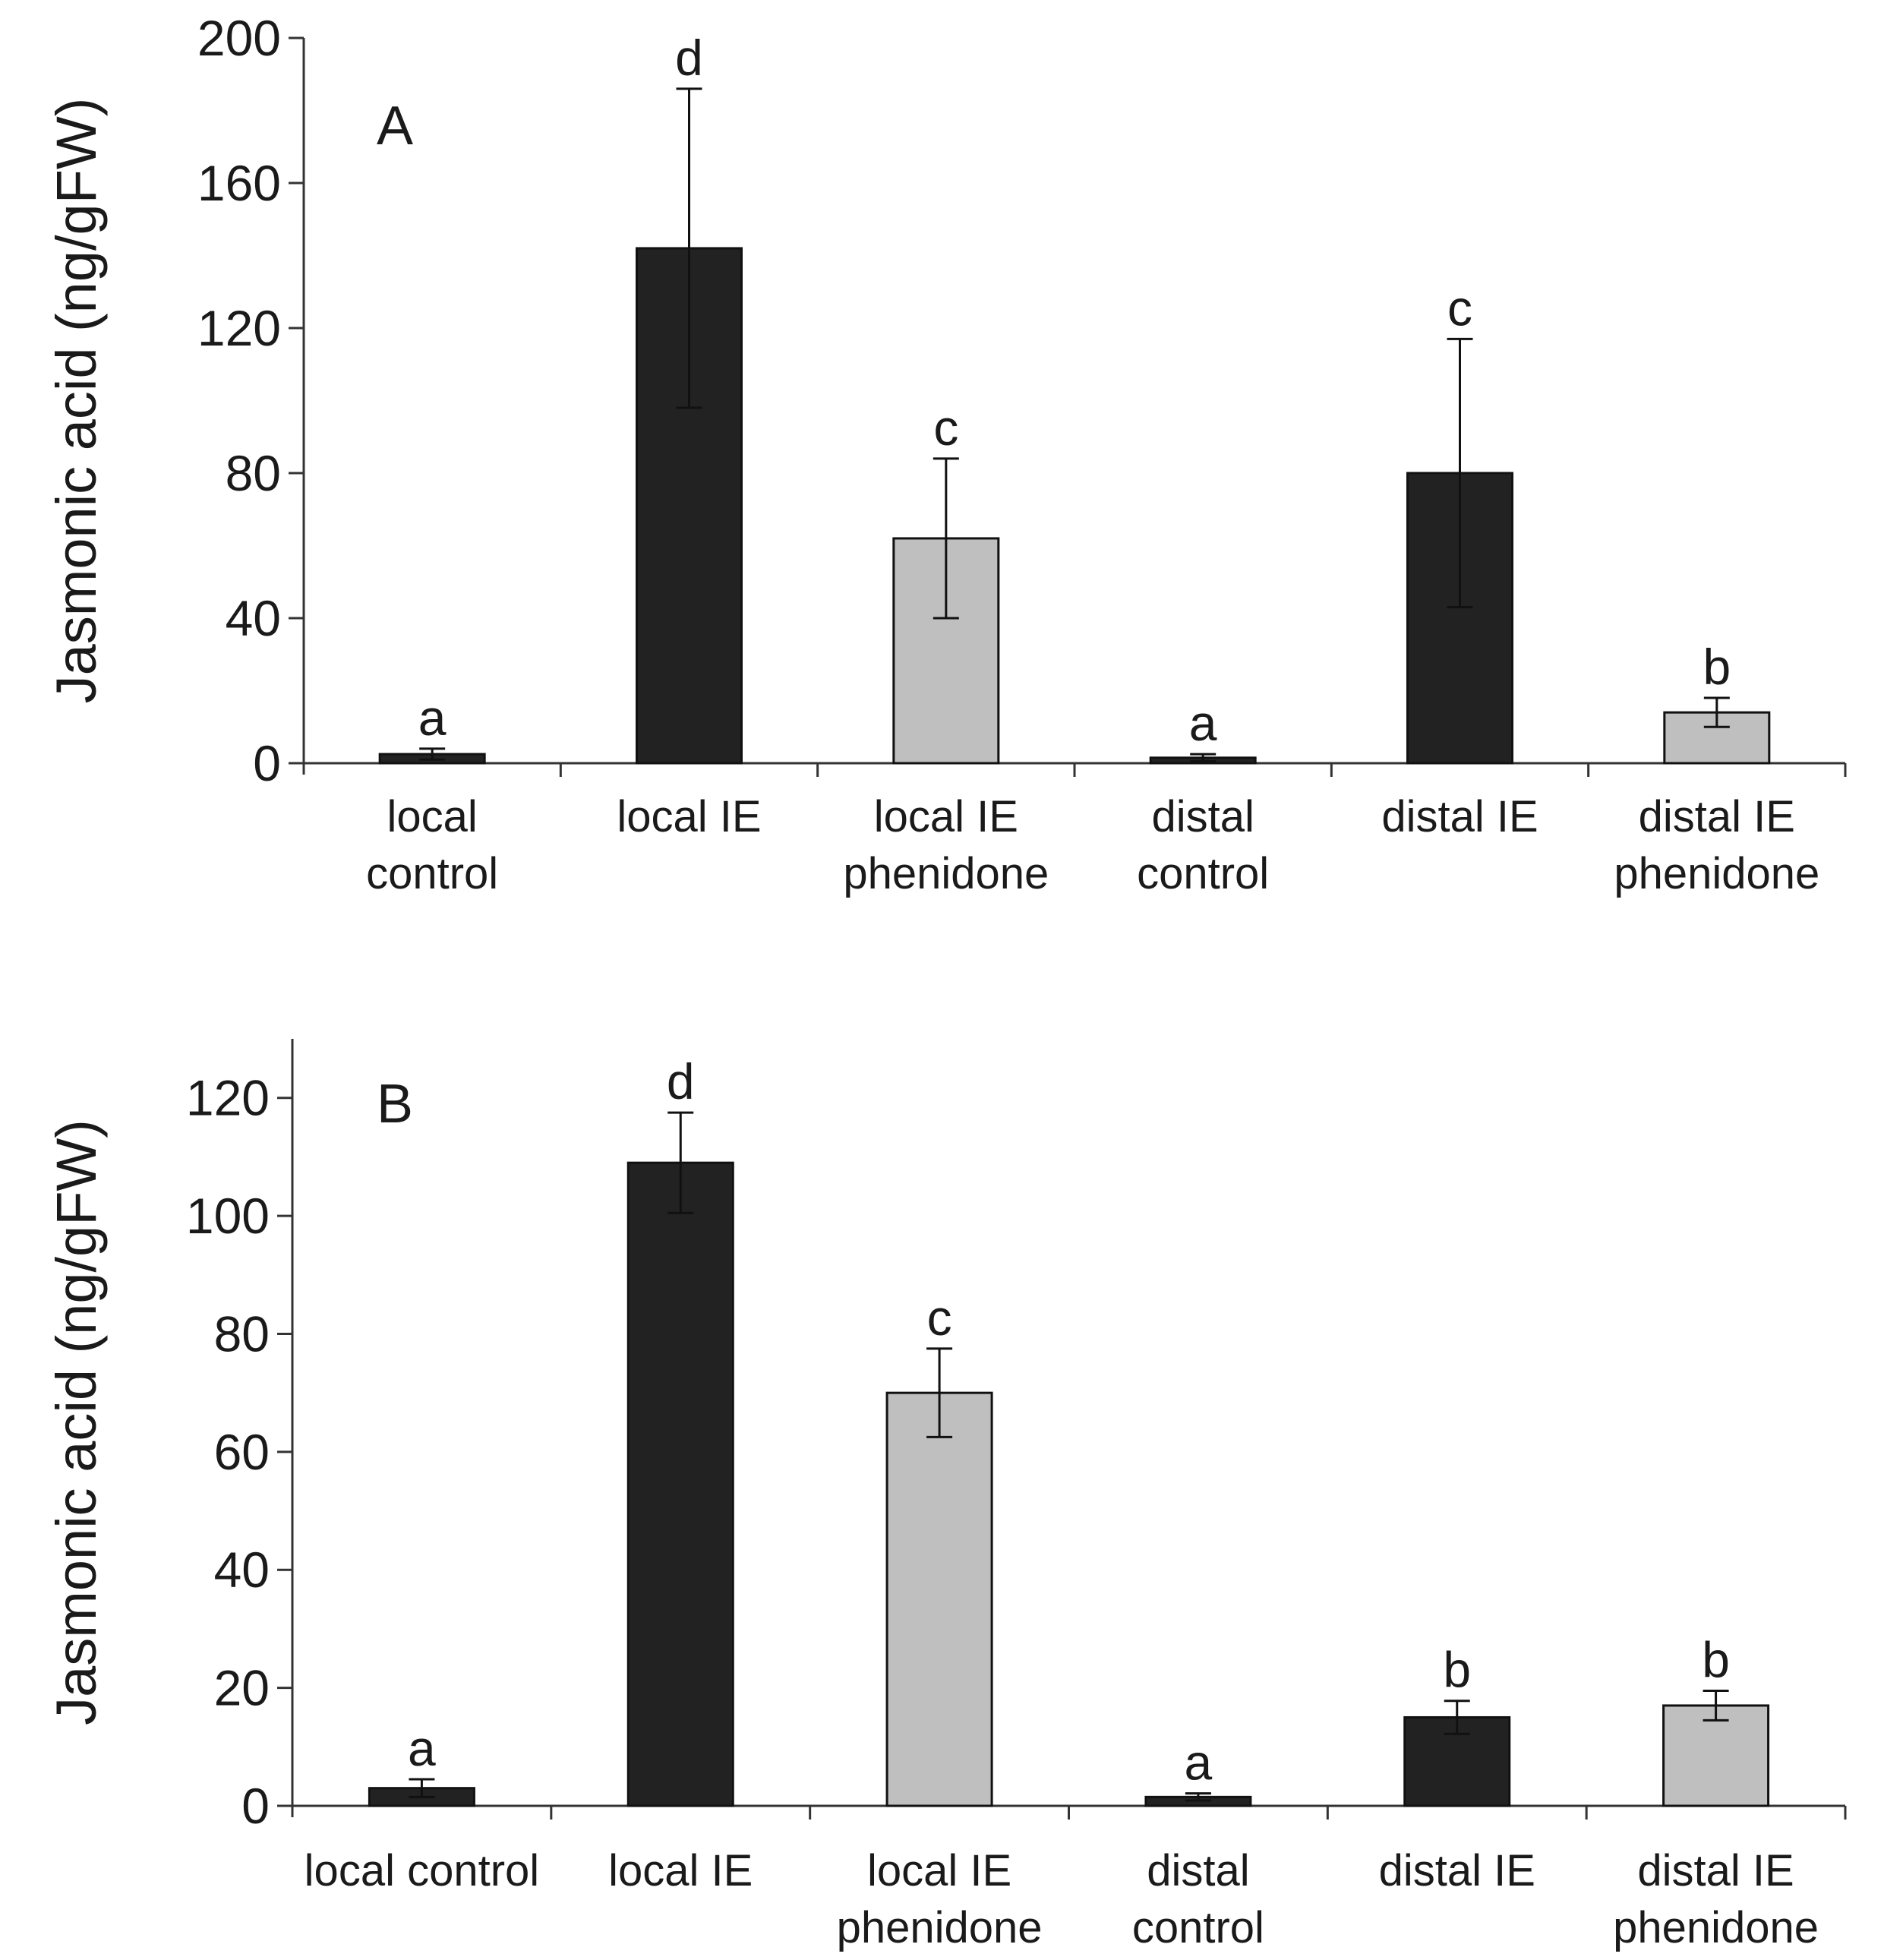  I want to click on y-tick-label: 100, so click(228, 1216).